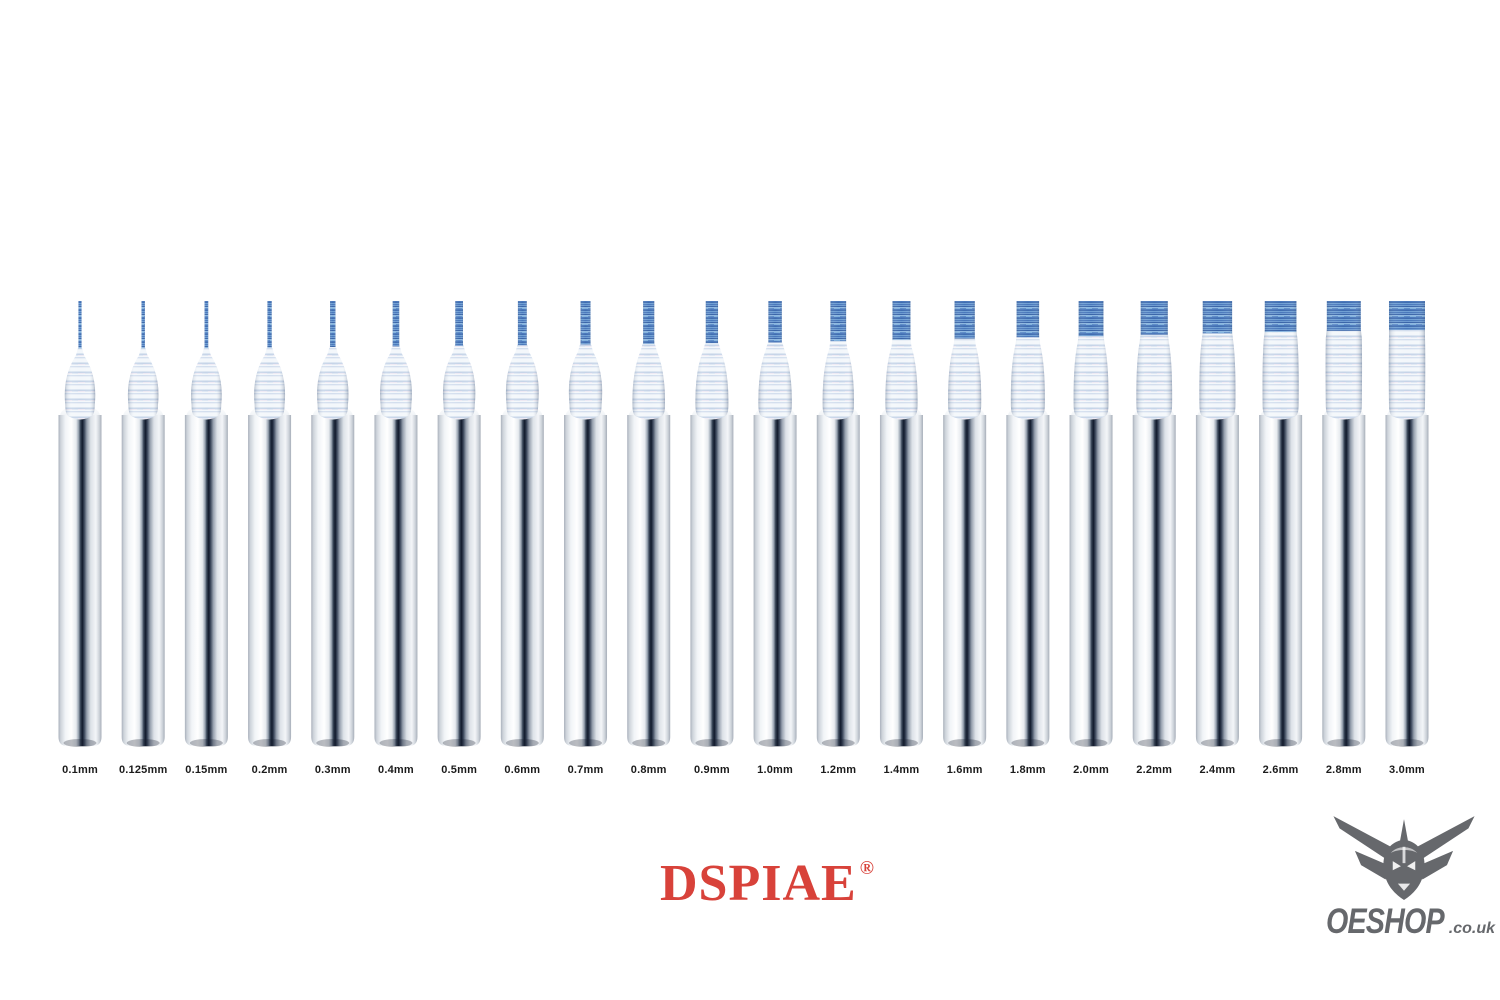 The image size is (1500, 1000). What do you see at coordinates (1217, 770) in the screenshot?
I see `size-label: 2.4mm` at bounding box center [1217, 770].